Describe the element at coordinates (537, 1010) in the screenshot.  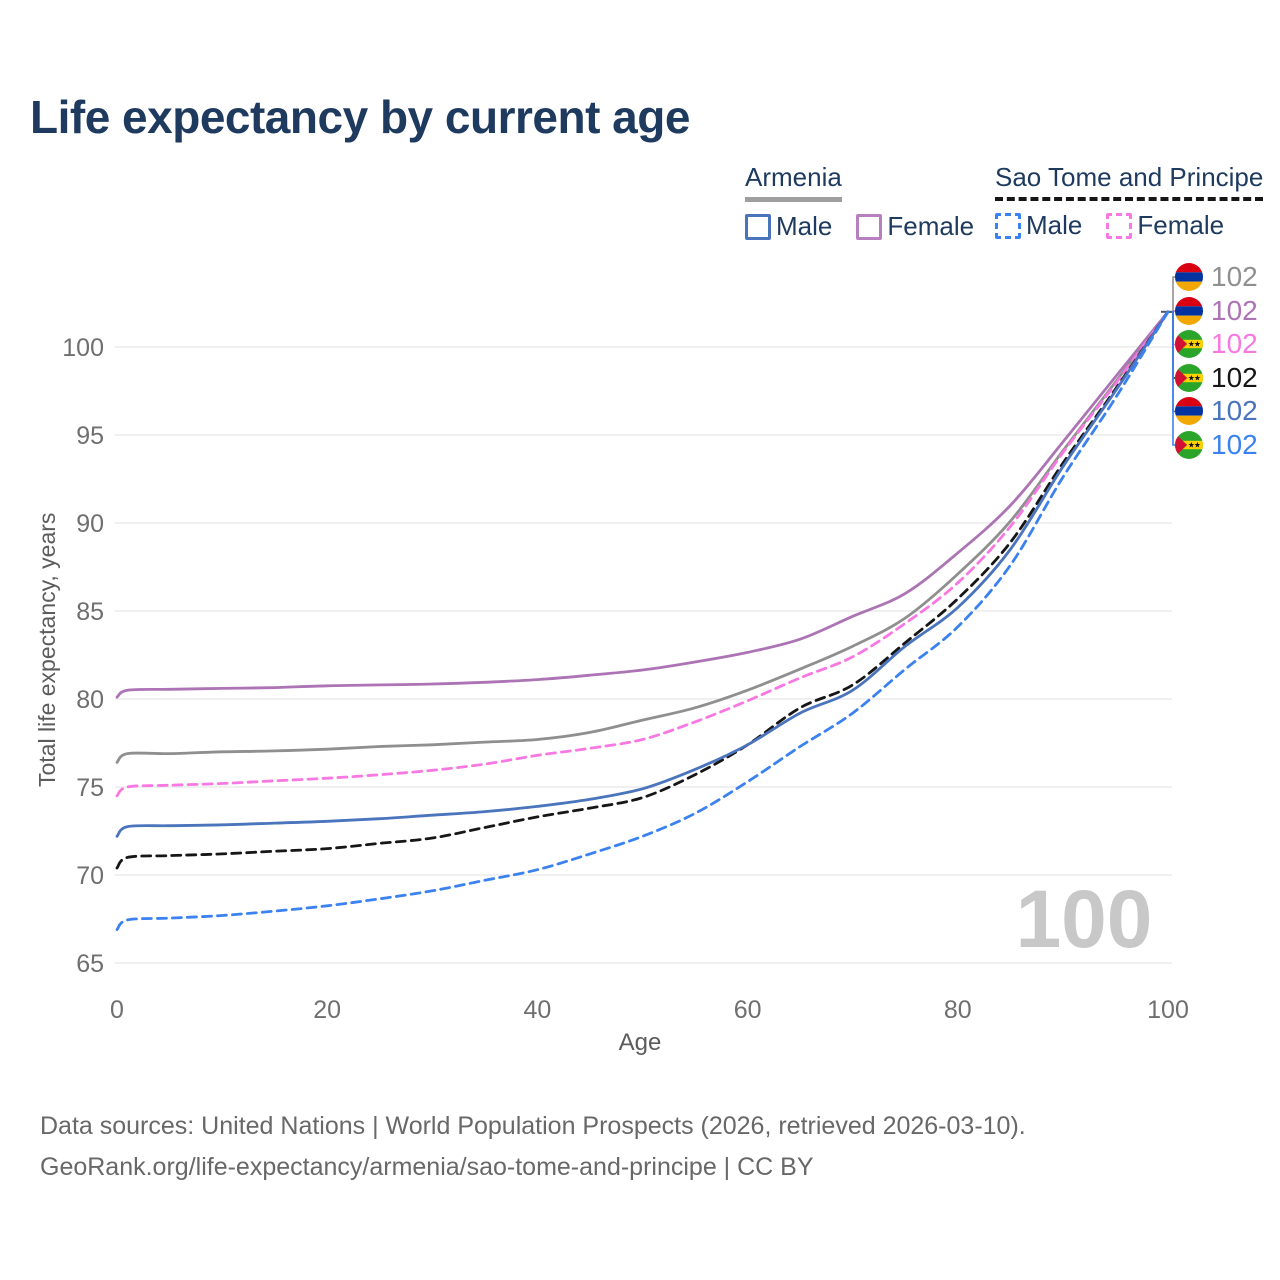
I see `x-tick-label: 40` at that location.